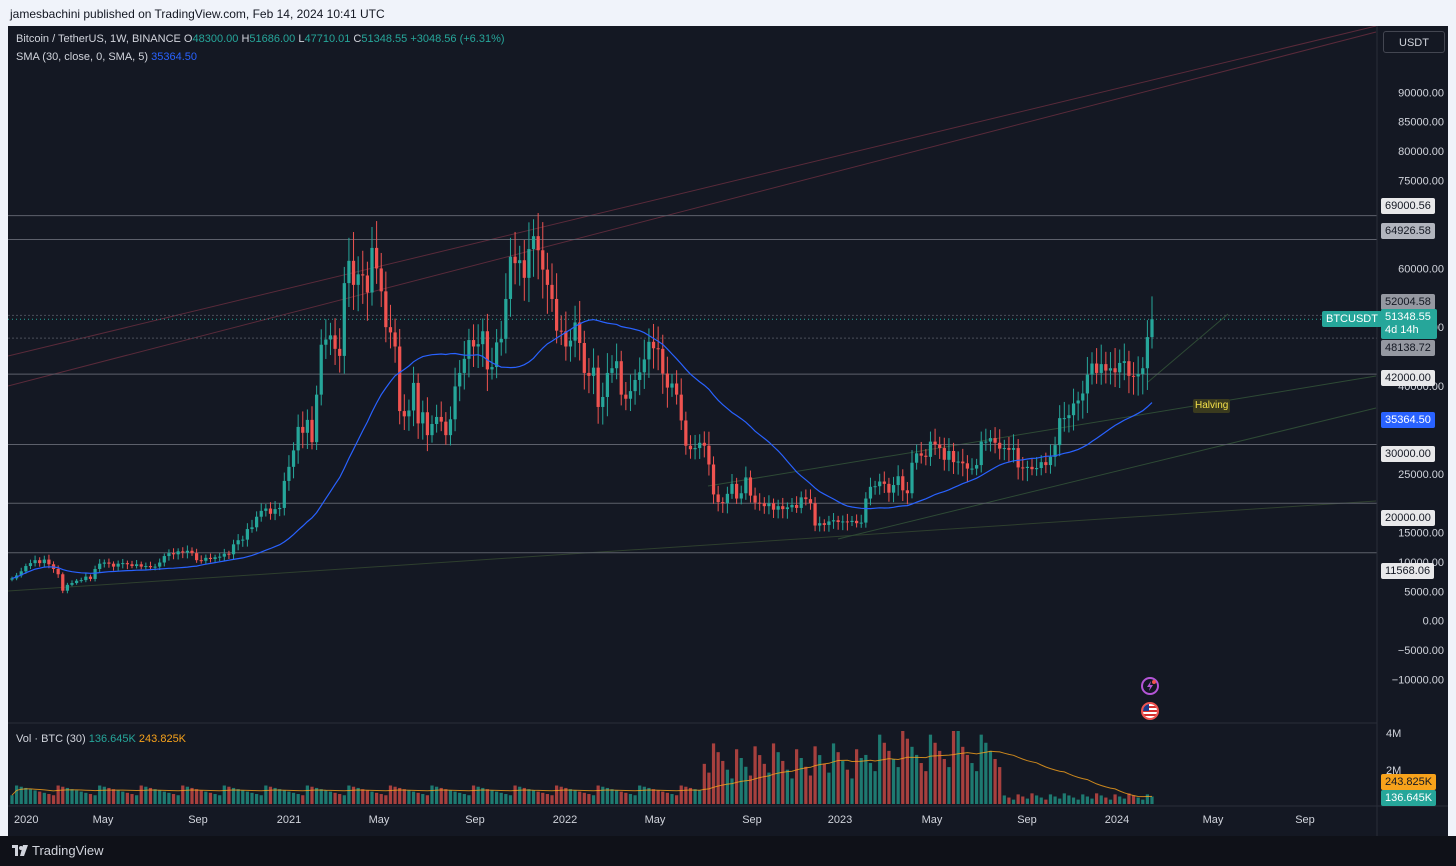  What do you see at coordinates (1117, 820) in the screenshot?
I see `time-axis-tick: 2024` at bounding box center [1117, 820].